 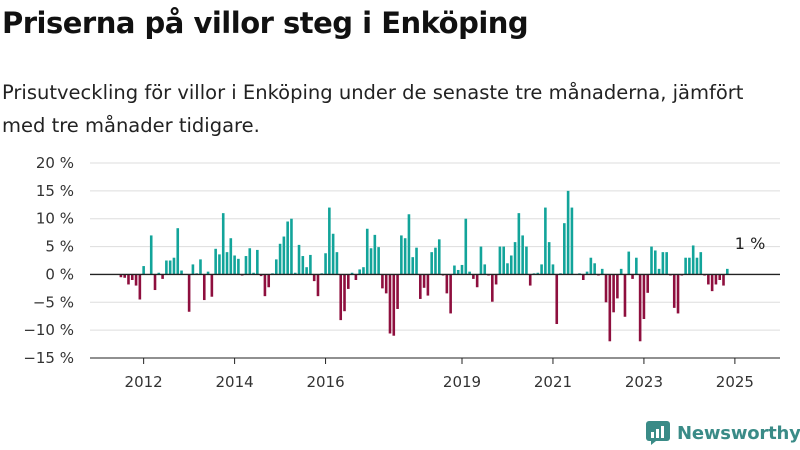 I want to click on y-tick-label: −5 %, so click(x=53, y=302).